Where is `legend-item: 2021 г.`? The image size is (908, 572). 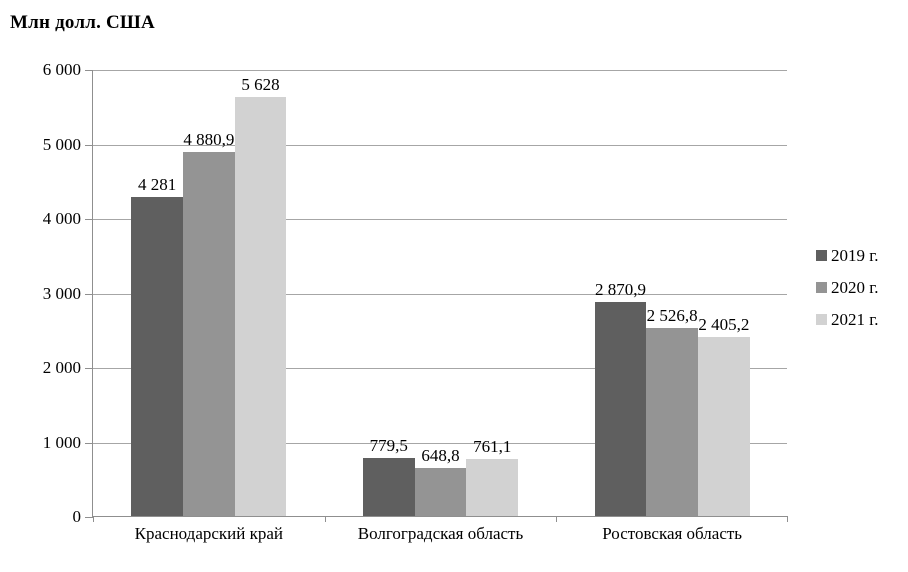 legend-item: 2021 г. is located at coordinates (847, 319).